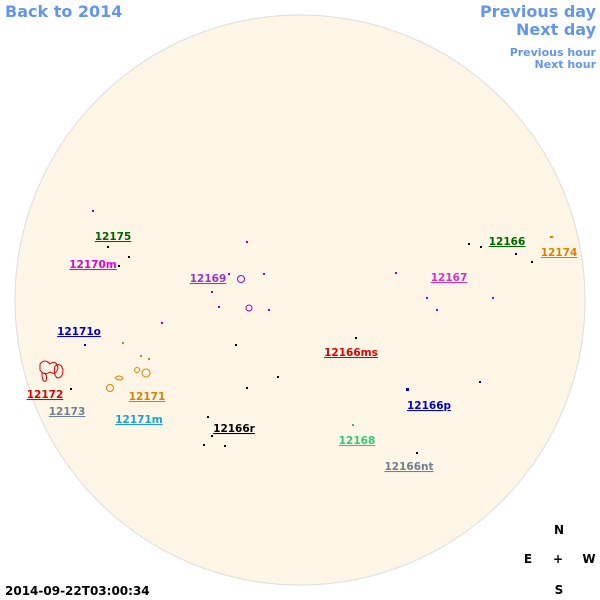 The image size is (600, 600). I want to click on region-label: 12166nt, so click(408, 467).